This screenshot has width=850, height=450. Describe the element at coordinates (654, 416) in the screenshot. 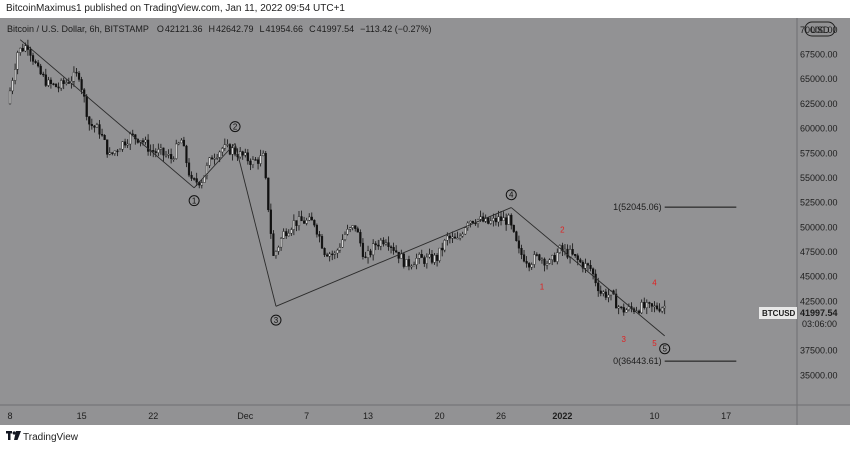

I see `x-tick-label: 10` at that location.